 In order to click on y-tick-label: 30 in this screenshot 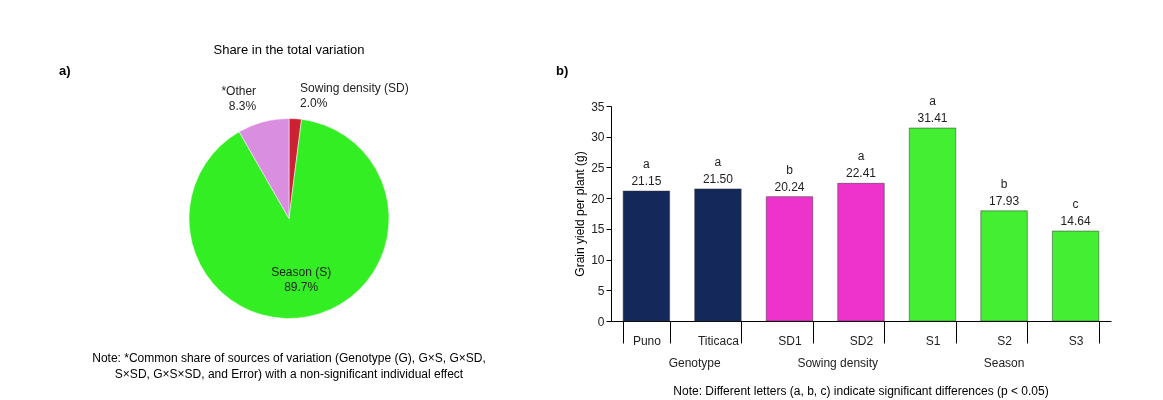, I will do `click(598, 137)`.